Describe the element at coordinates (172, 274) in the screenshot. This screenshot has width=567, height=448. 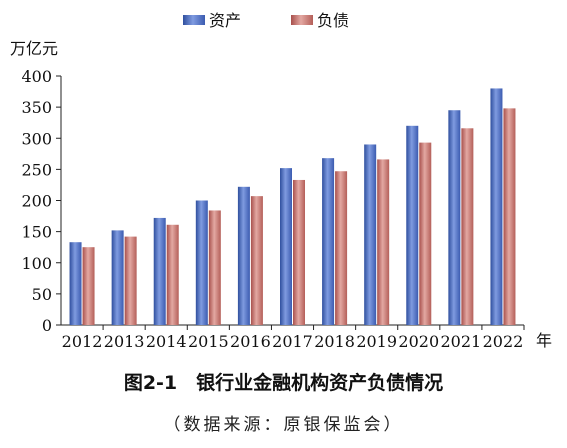
I see `bar-liabilities-2014` at that location.